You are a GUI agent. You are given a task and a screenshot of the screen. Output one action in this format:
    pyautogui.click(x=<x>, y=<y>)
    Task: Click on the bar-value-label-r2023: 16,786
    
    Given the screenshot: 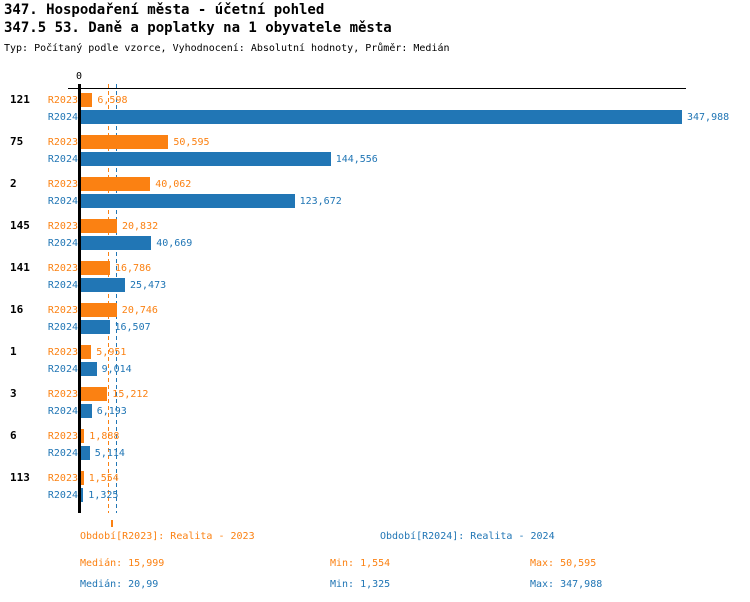 What is the action you would take?
    pyautogui.click(x=133, y=268)
    